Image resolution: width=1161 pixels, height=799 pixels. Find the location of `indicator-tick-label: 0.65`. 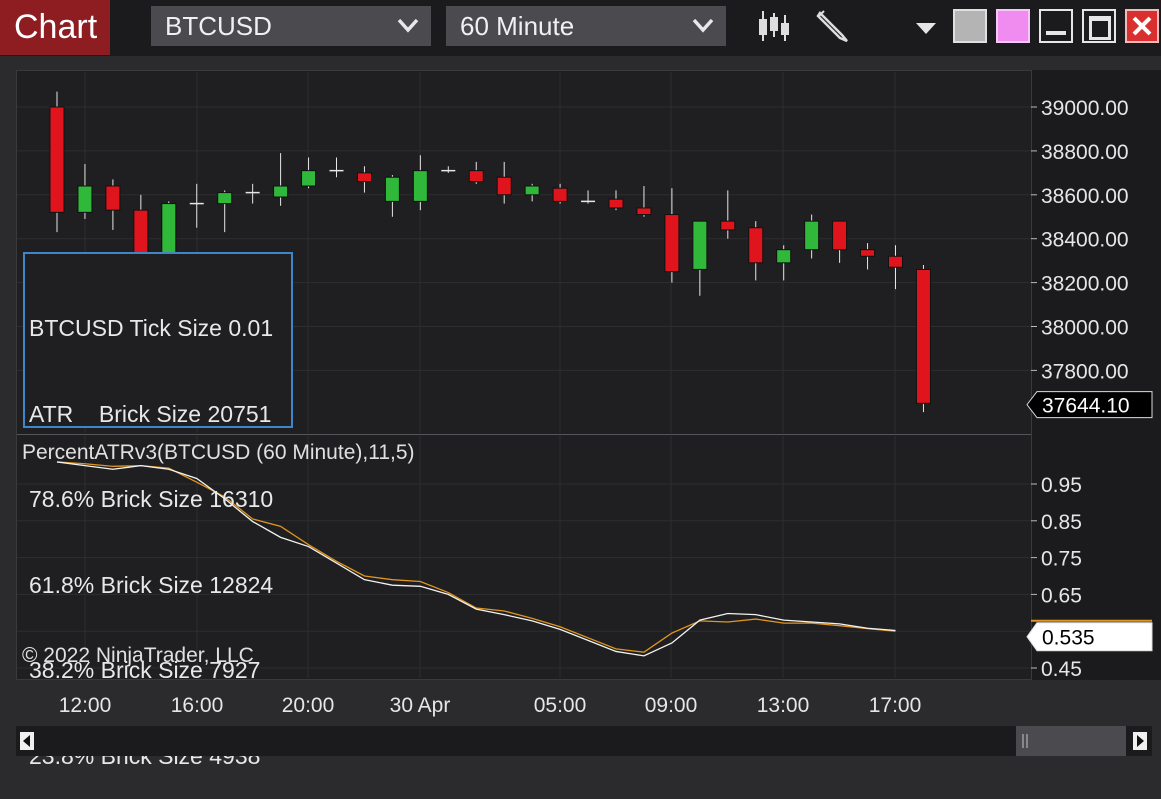

indicator-tick-label: 0.65 is located at coordinates (1061, 595).